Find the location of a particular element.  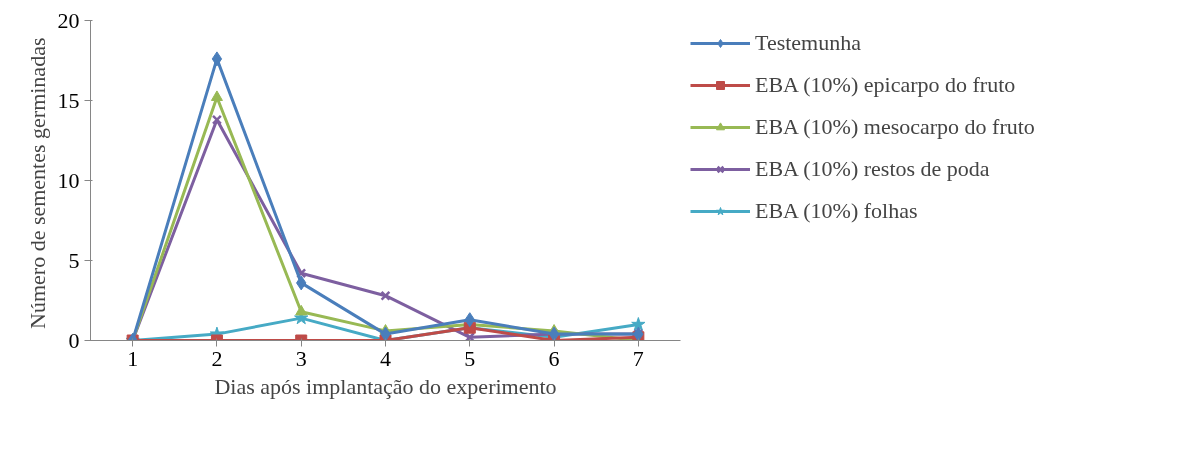

x-tick-label: 1 is located at coordinates (133, 358).